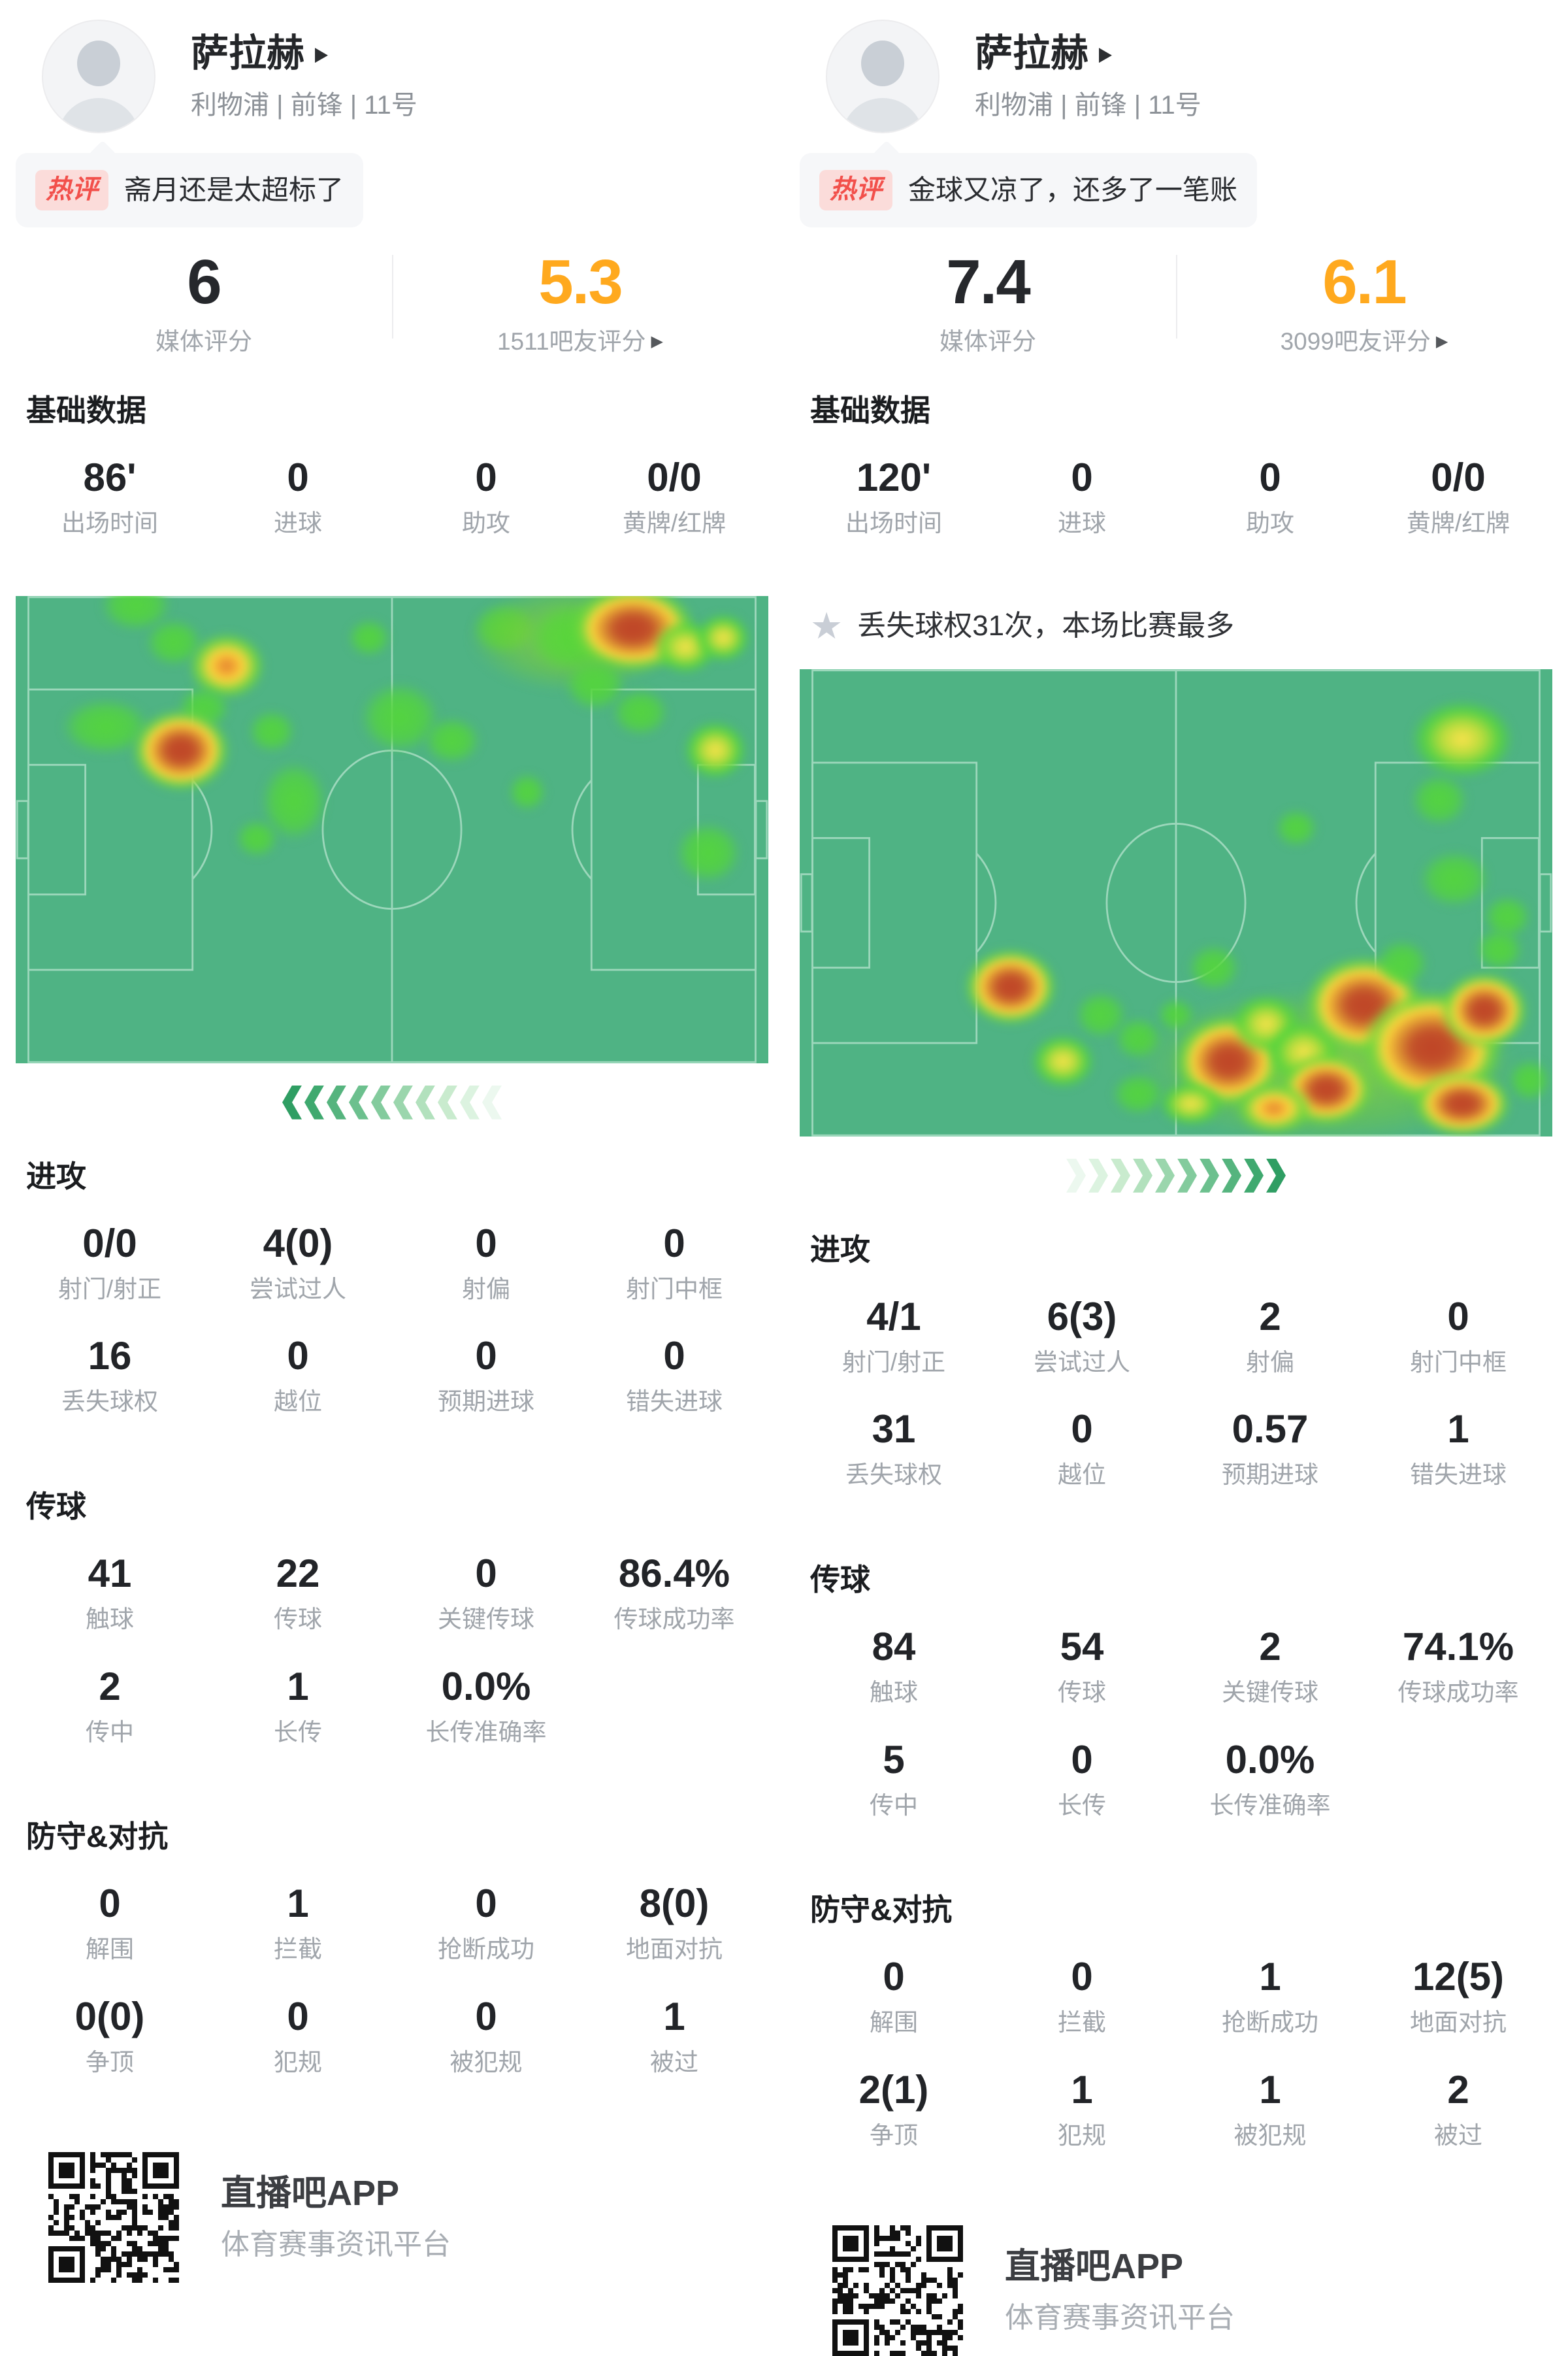  Describe the element at coordinates (1181, 625) in the screenshot. I see `highlight-banner: ★ 丢失球权31次，本场比赛最多` at that location.